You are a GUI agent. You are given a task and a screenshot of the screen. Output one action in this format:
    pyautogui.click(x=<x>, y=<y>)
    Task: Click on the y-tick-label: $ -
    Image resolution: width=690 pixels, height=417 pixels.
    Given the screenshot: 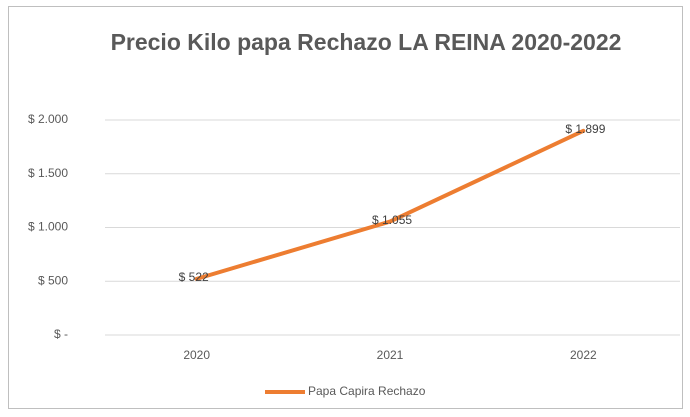 What is the action you would take?
    pyautogui.click(x=61, y=334)
    